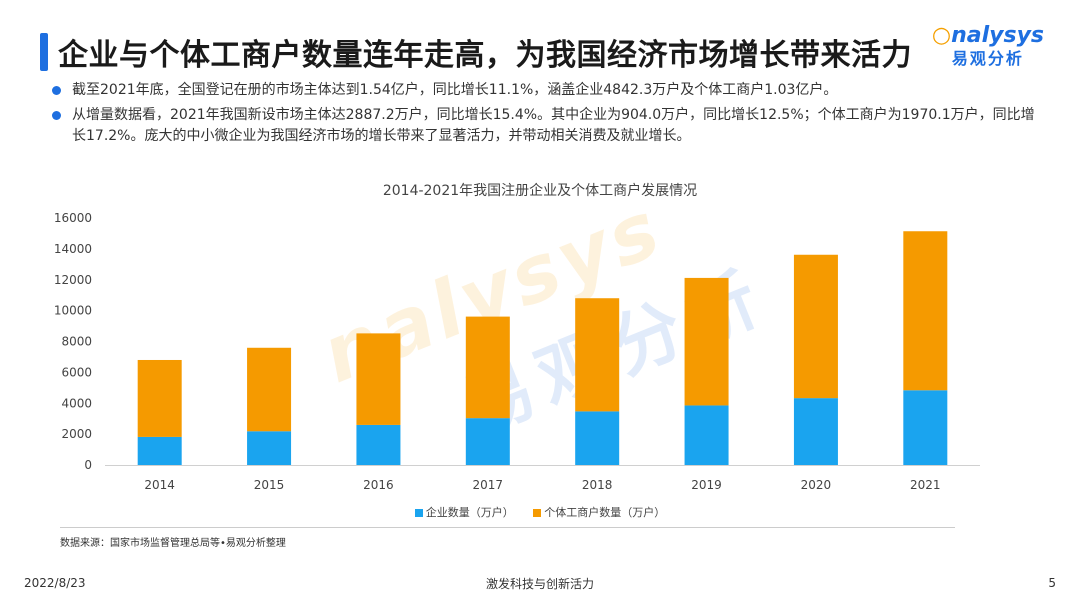 The height and width of the screenshot is (608, 1080). I want to click on y-tick-label: 6000, so click(76, 372).